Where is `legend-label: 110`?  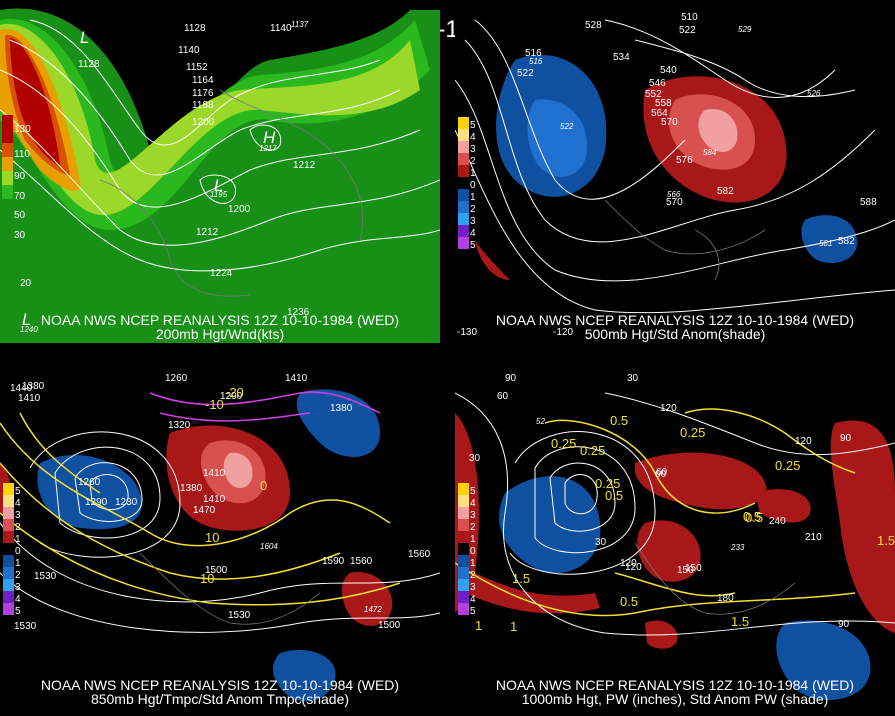
legend-label: 110 is located at coordinates (22, 154).